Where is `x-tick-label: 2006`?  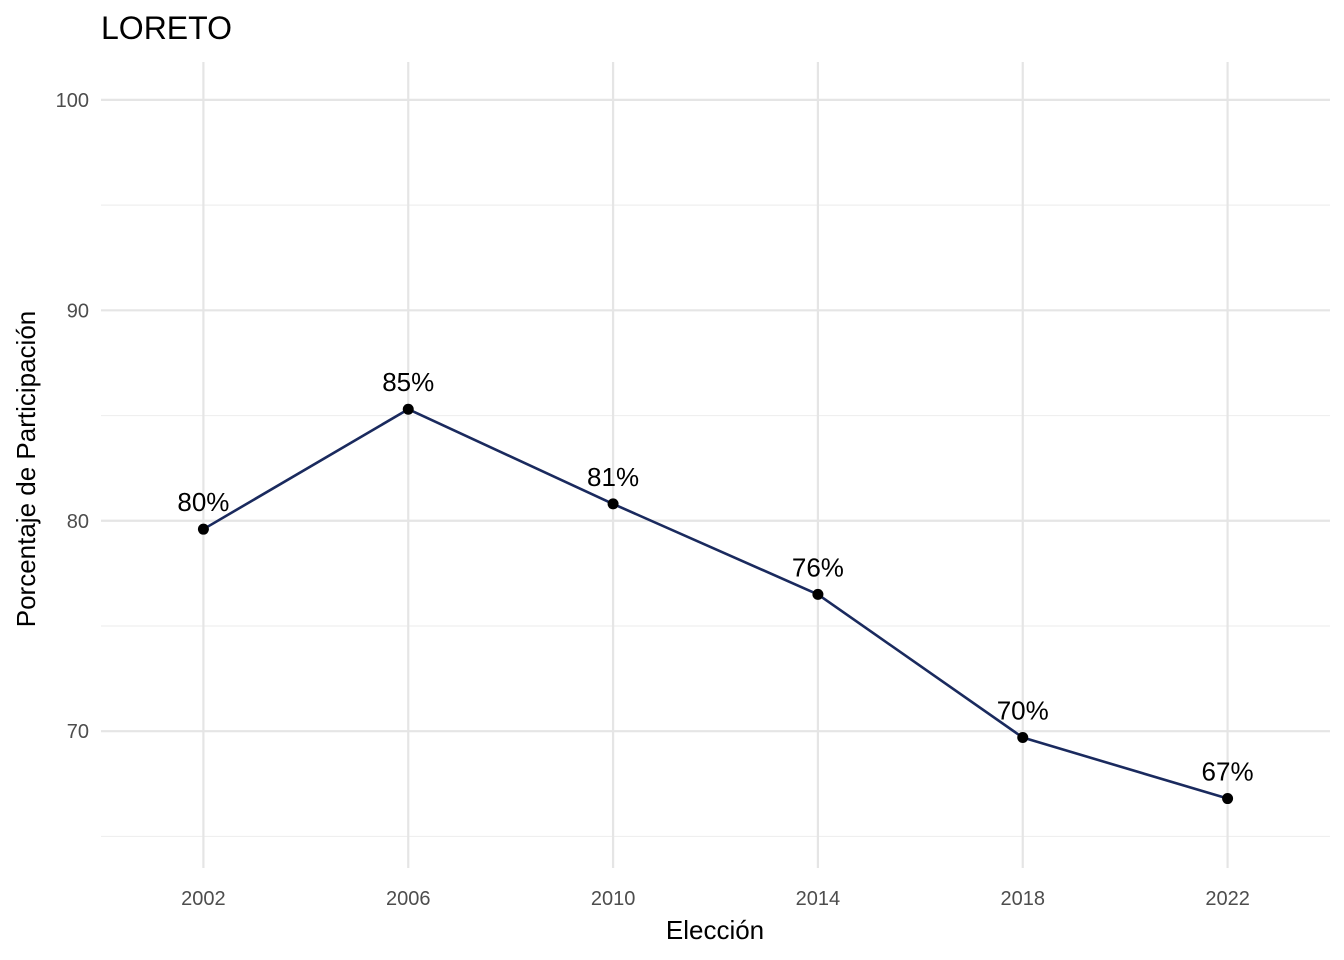 x-tick-label: 2006 is located at coordinates (408, 899).